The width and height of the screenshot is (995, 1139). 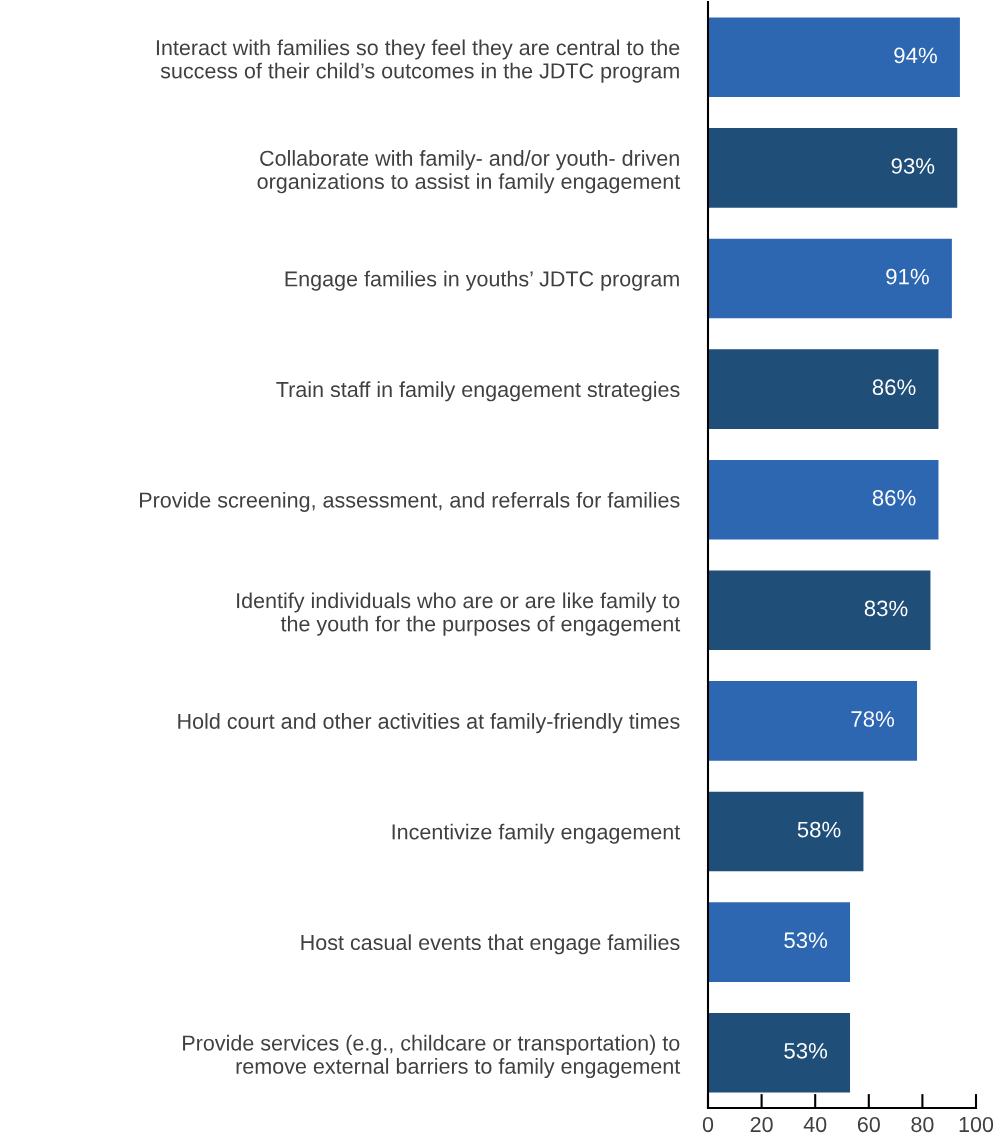 What do you see at coordinates (478, 391) in the screenshot?
I see `y-tick-label: Train staff in family engagement strategies` at bounding box center [478, 391].